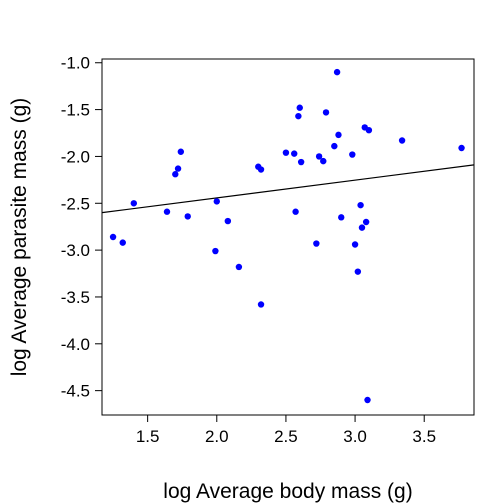  I want to click on x-tick-label: 1.5, so click(148, 436).